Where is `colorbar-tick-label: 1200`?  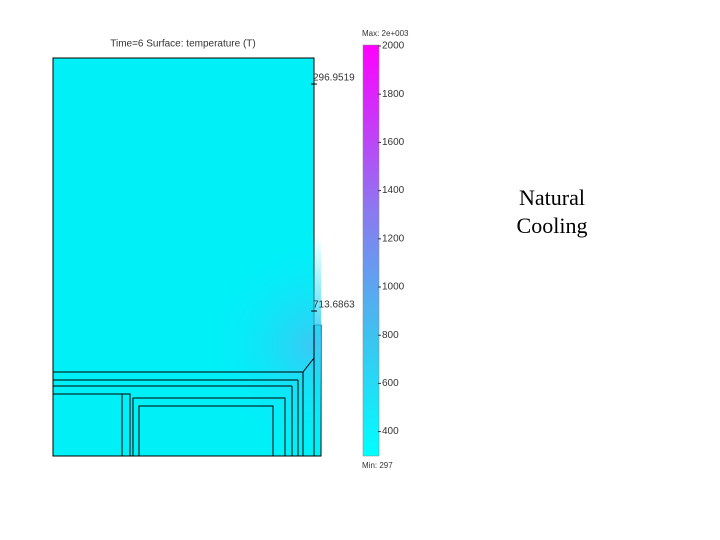 colorbar-tick-label: 1200 is located at coordinates (393, 238).